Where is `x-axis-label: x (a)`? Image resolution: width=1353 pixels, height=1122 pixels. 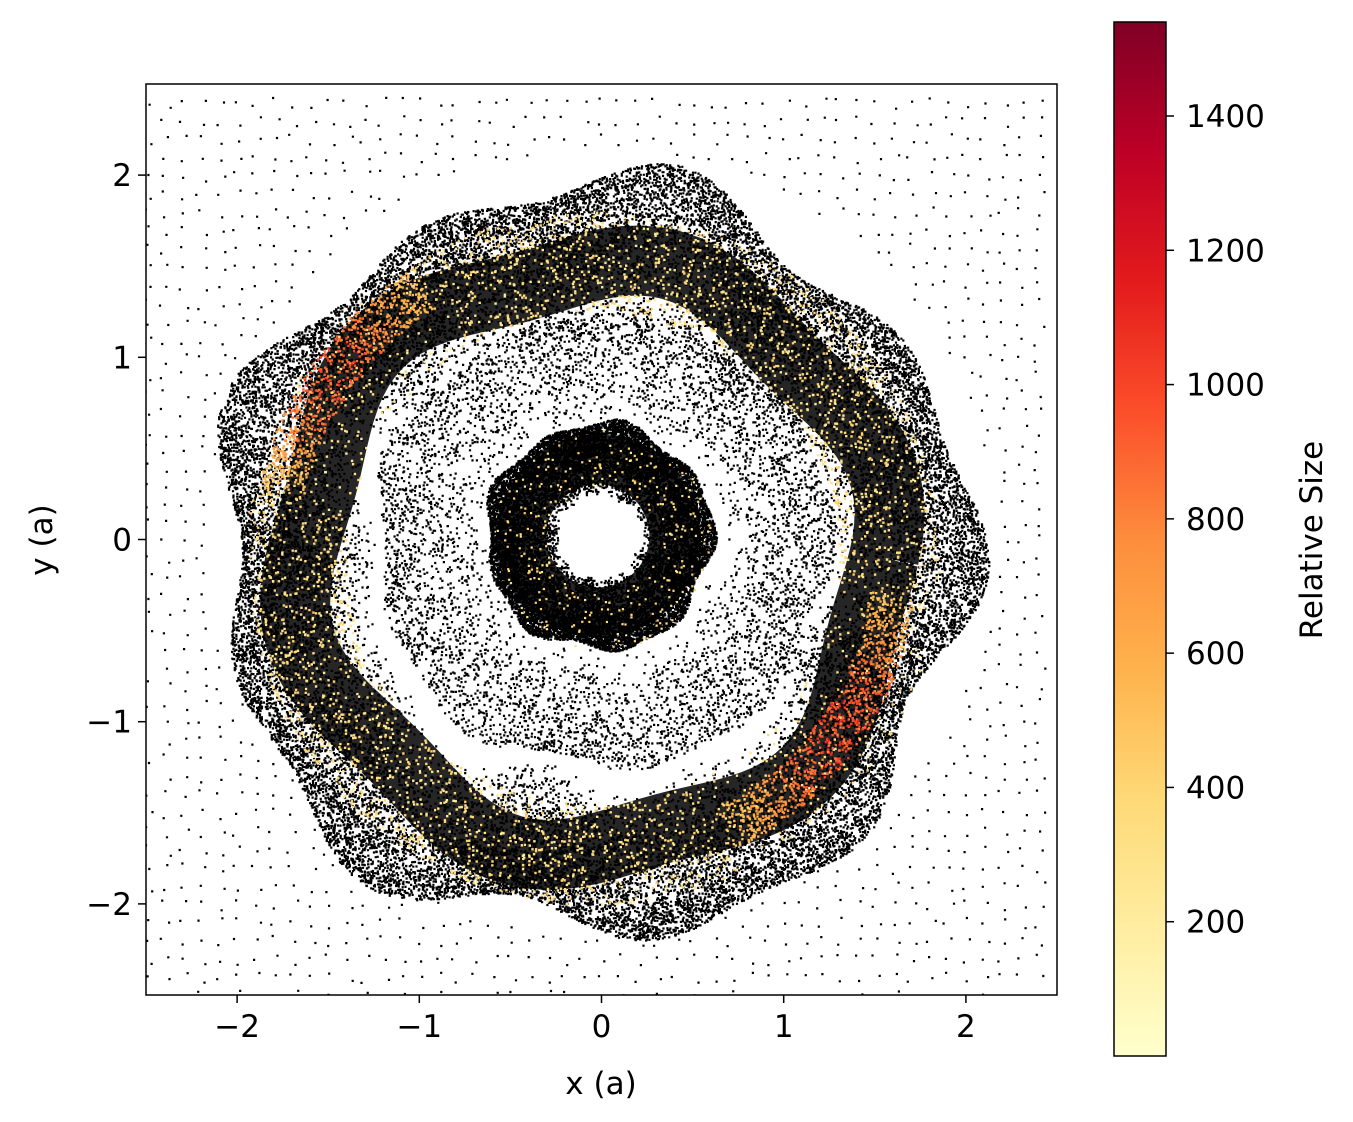
x-axis-label: x (a) is located at coordinates (600, 1084).